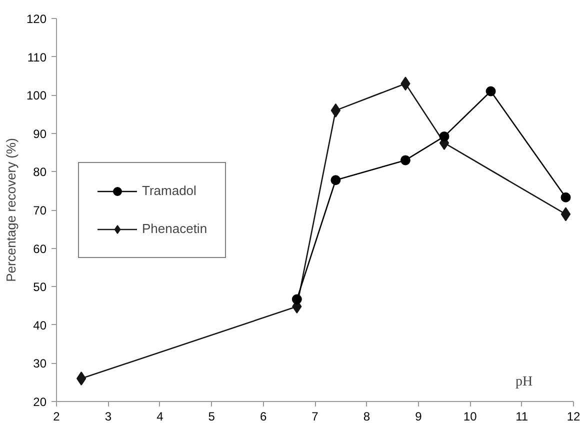  Describe the element at coordinates (36, 19) in the screenshot. I see `y-tick-label: 120` at that location.